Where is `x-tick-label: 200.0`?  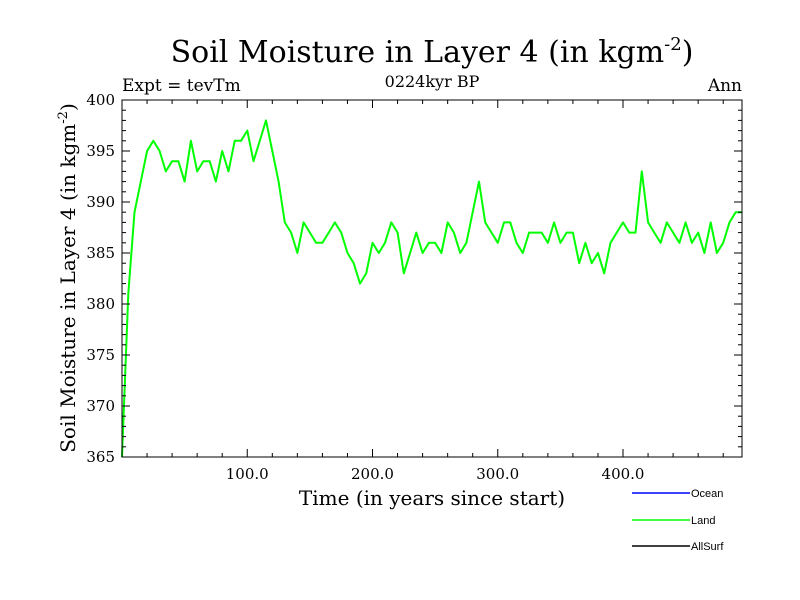
x-tick-label: 200.0 is located at coordinates (372, 474).